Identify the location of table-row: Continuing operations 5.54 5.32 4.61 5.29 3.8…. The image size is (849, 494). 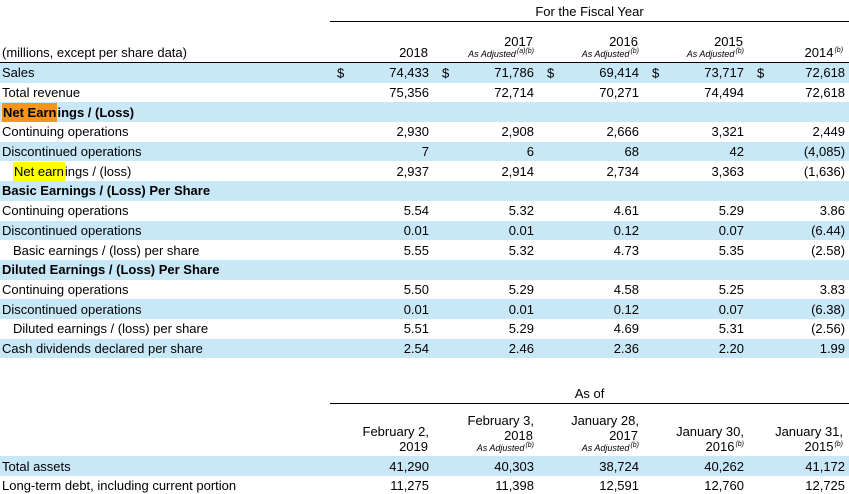
(424, 211).